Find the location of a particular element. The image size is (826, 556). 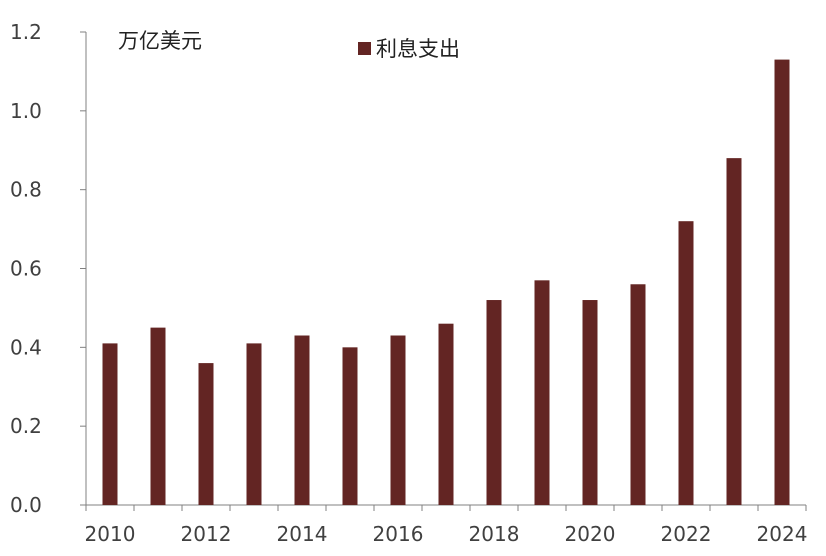

bar-2012 is located at coordinates (206, 434).